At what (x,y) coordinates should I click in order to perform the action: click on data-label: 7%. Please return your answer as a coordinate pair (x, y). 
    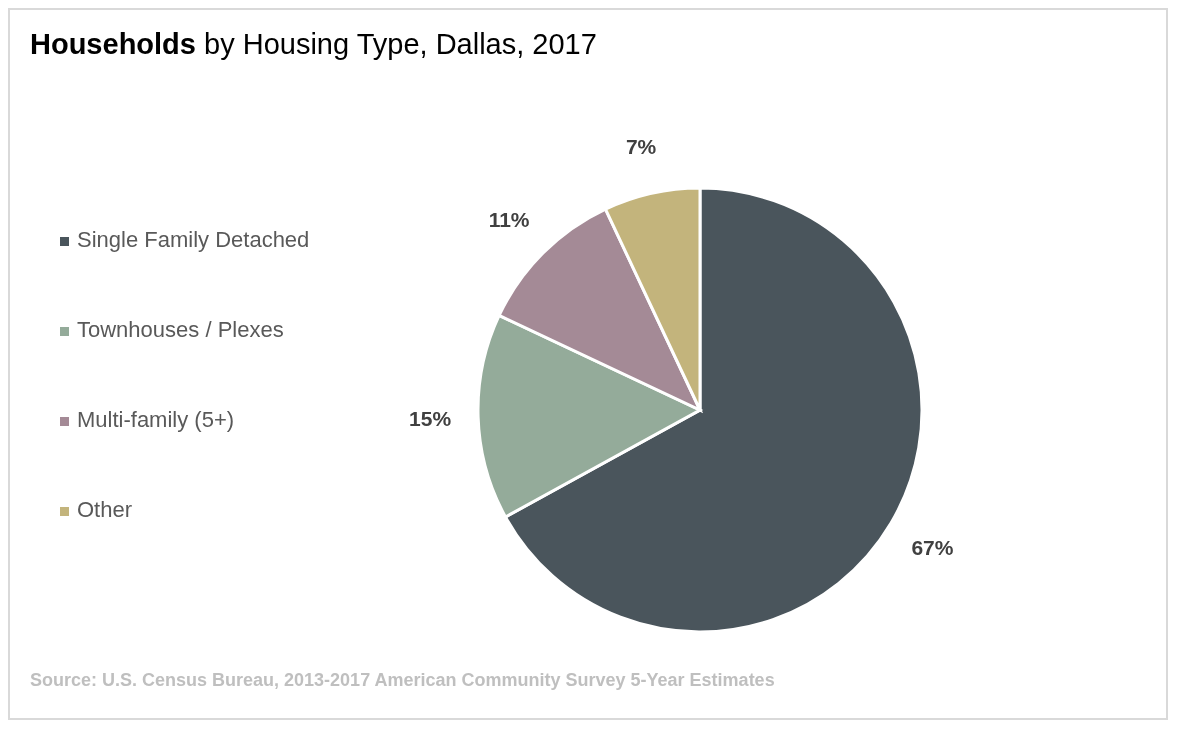
    Looking at the image, I should click on (641, 146).